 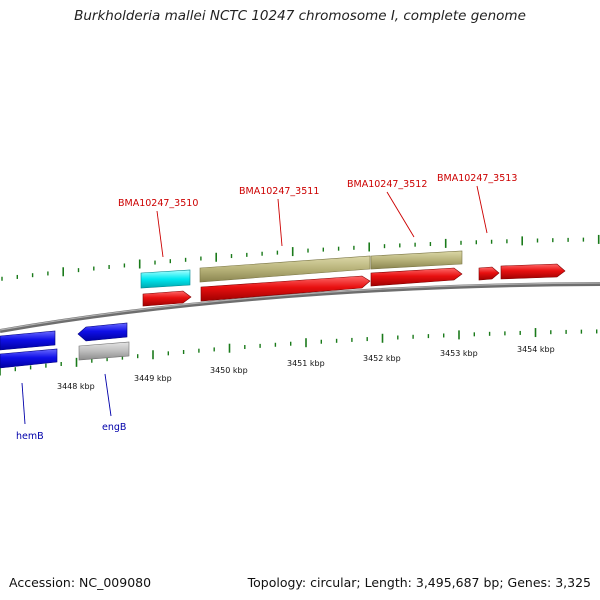 I want to click on cds-3511-khaki, so click(x=285, y=269).